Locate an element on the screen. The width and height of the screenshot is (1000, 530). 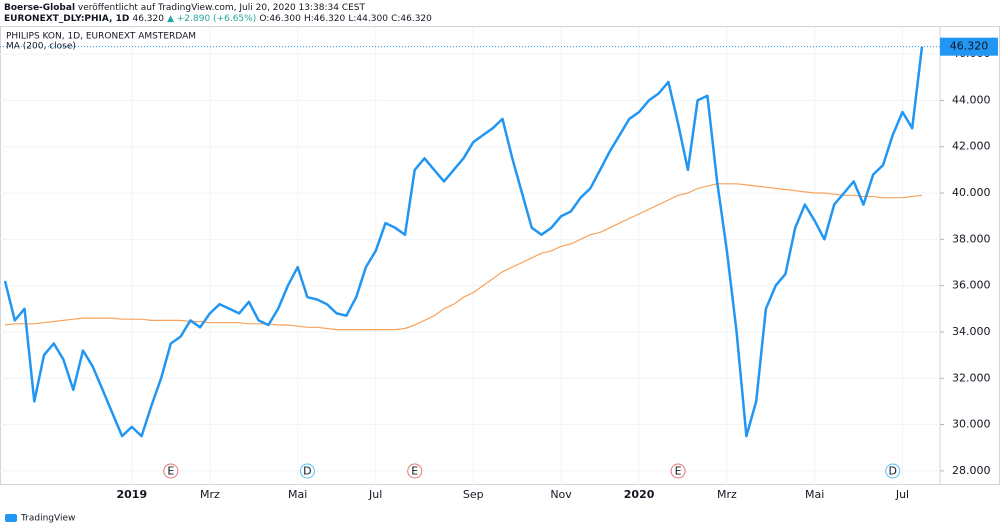
y-tick-label: 44.000 is located at coordinates (971, 99).